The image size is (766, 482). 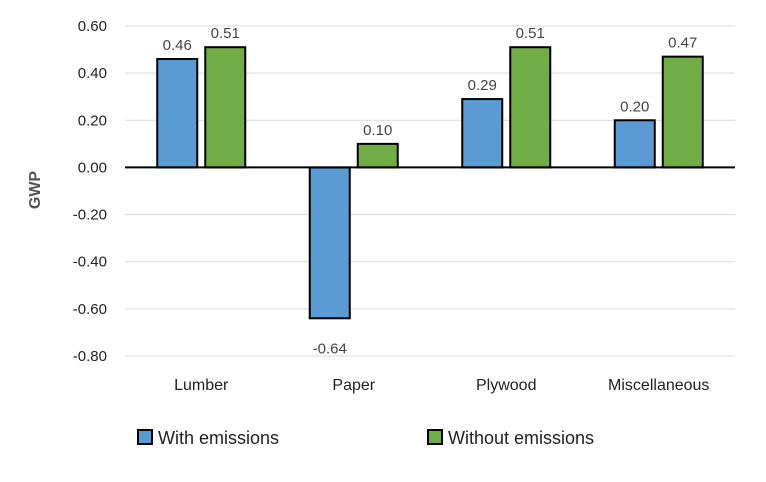 I want to click on y-tick-label: -0.60, so click(x=90, y=309).